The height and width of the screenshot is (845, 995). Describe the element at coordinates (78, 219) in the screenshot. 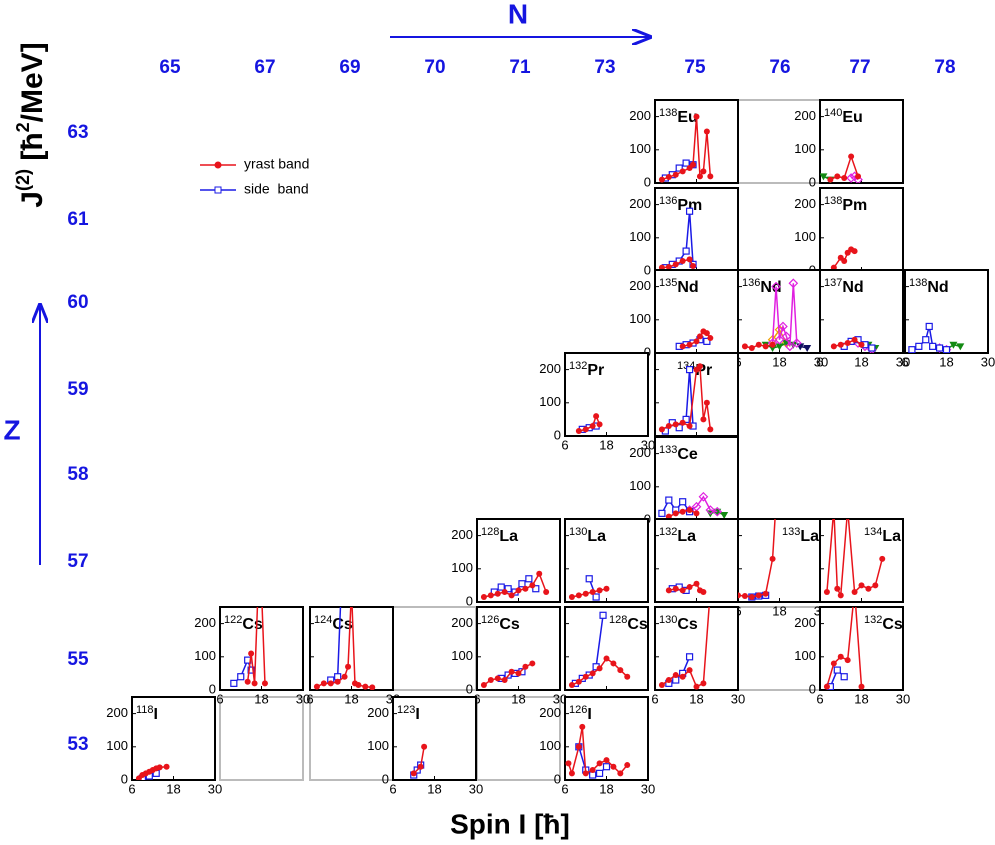

I see `z-label: 61` at that location.